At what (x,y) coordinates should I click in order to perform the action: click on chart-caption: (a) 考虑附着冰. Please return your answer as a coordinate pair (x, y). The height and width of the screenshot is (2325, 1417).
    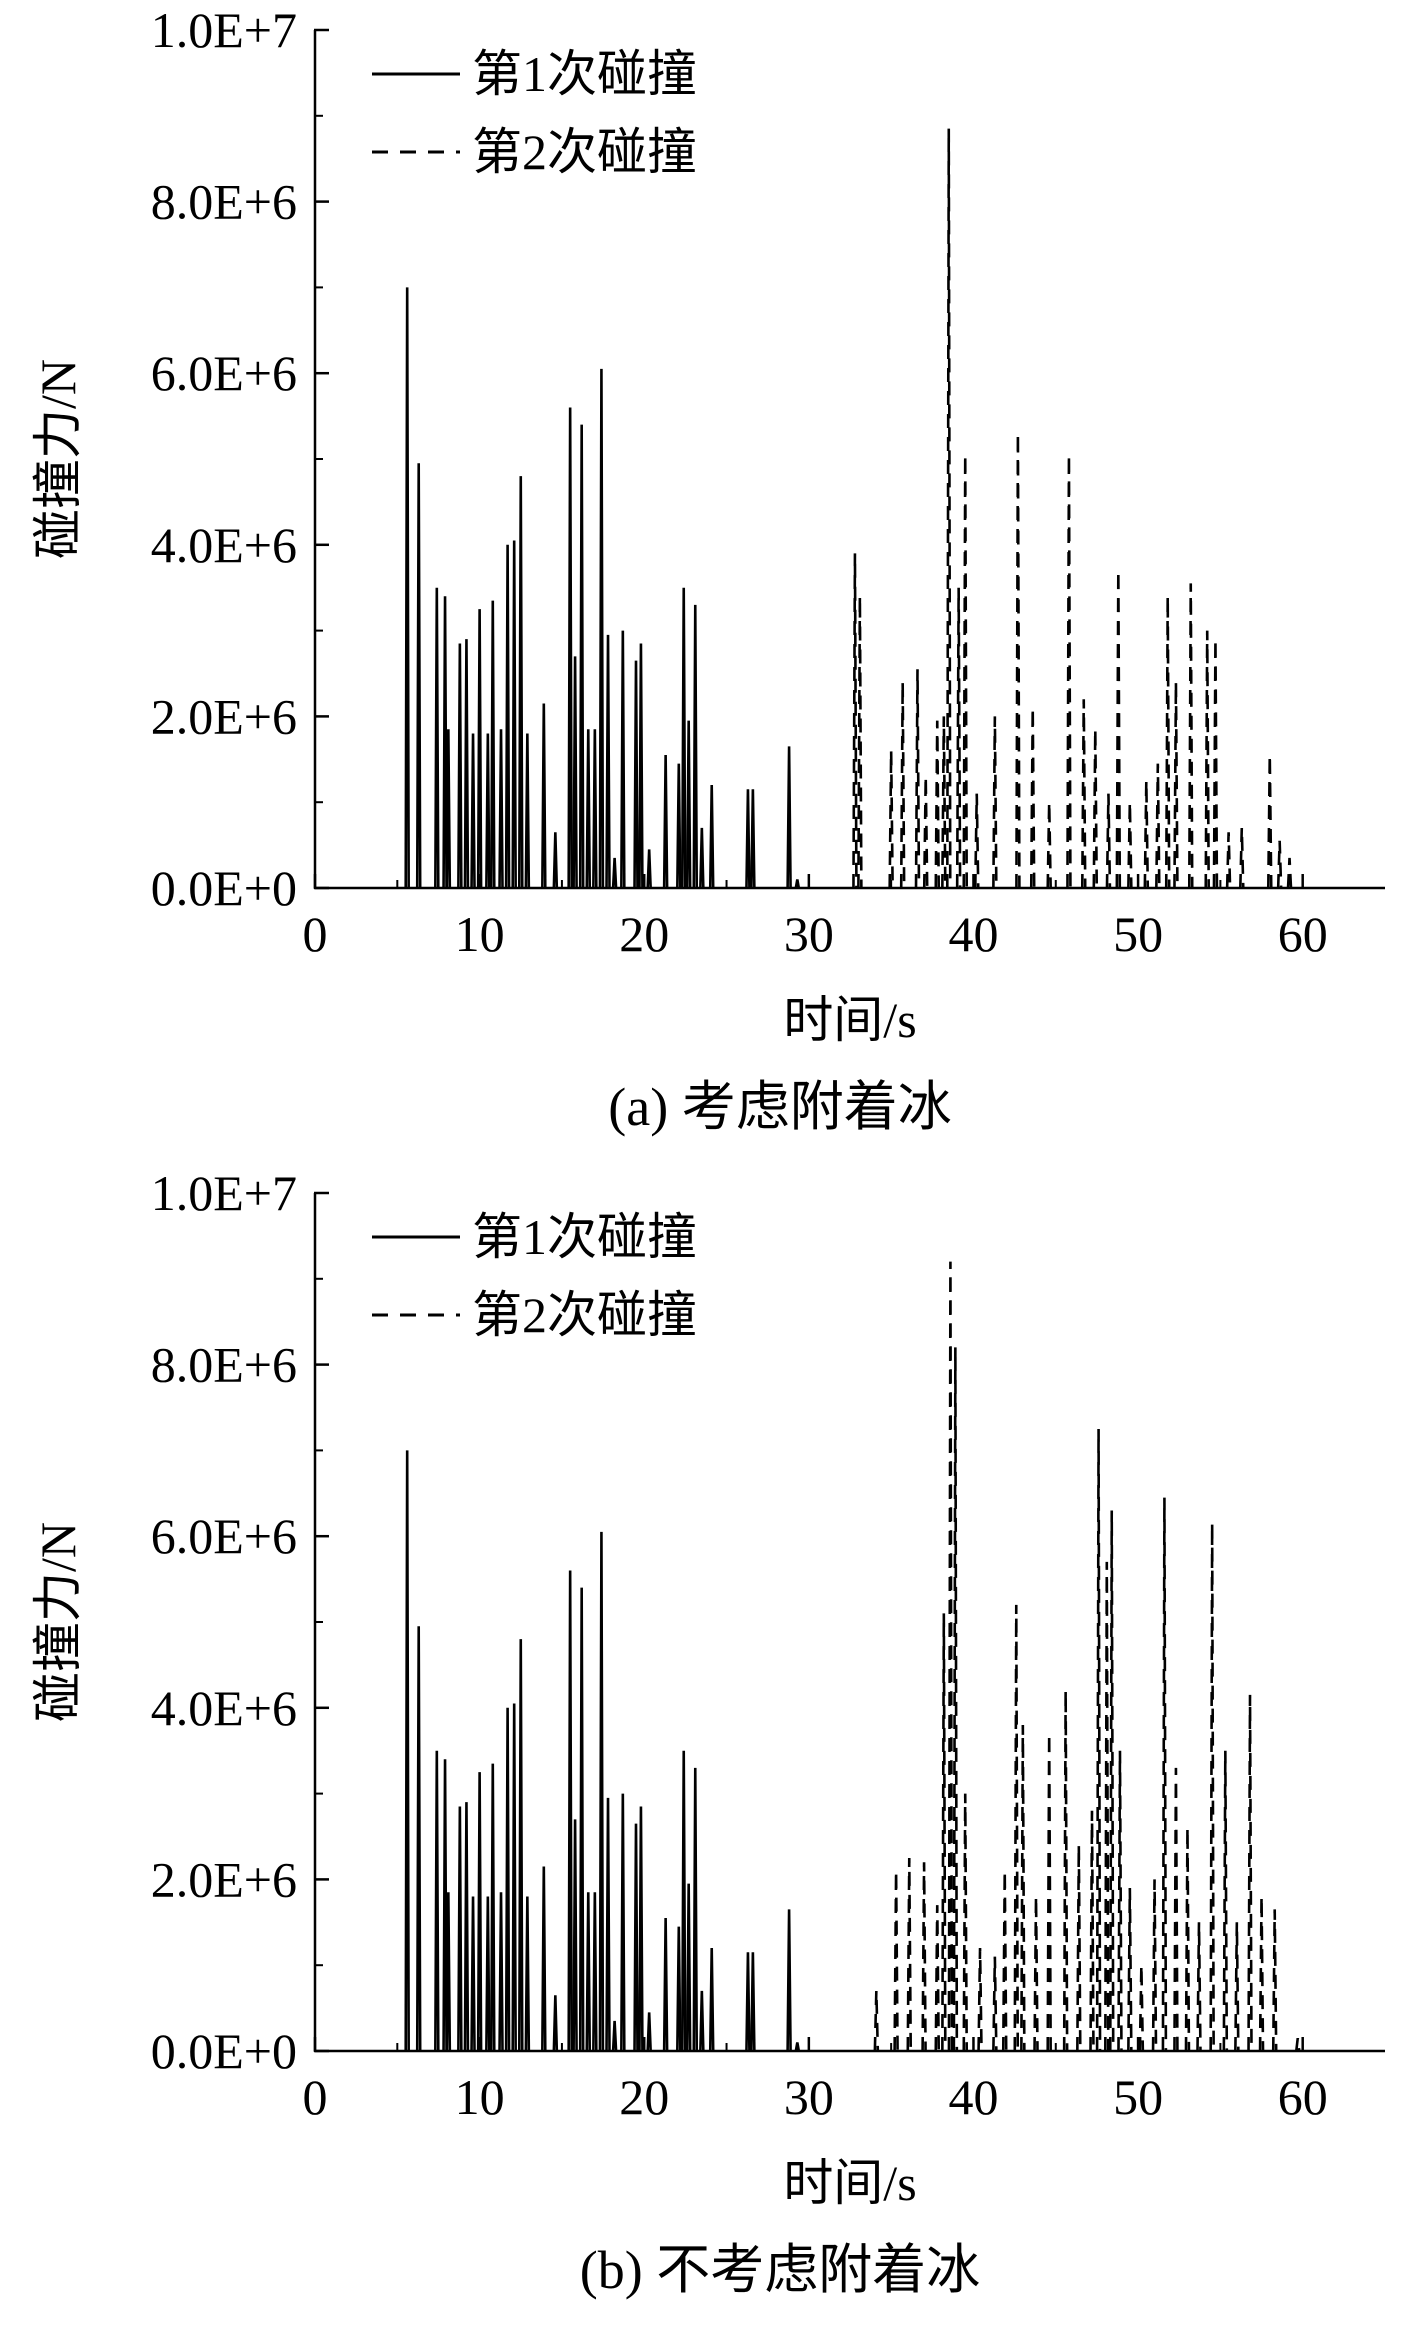
    Looking at the image, I should click on (779, 1107).